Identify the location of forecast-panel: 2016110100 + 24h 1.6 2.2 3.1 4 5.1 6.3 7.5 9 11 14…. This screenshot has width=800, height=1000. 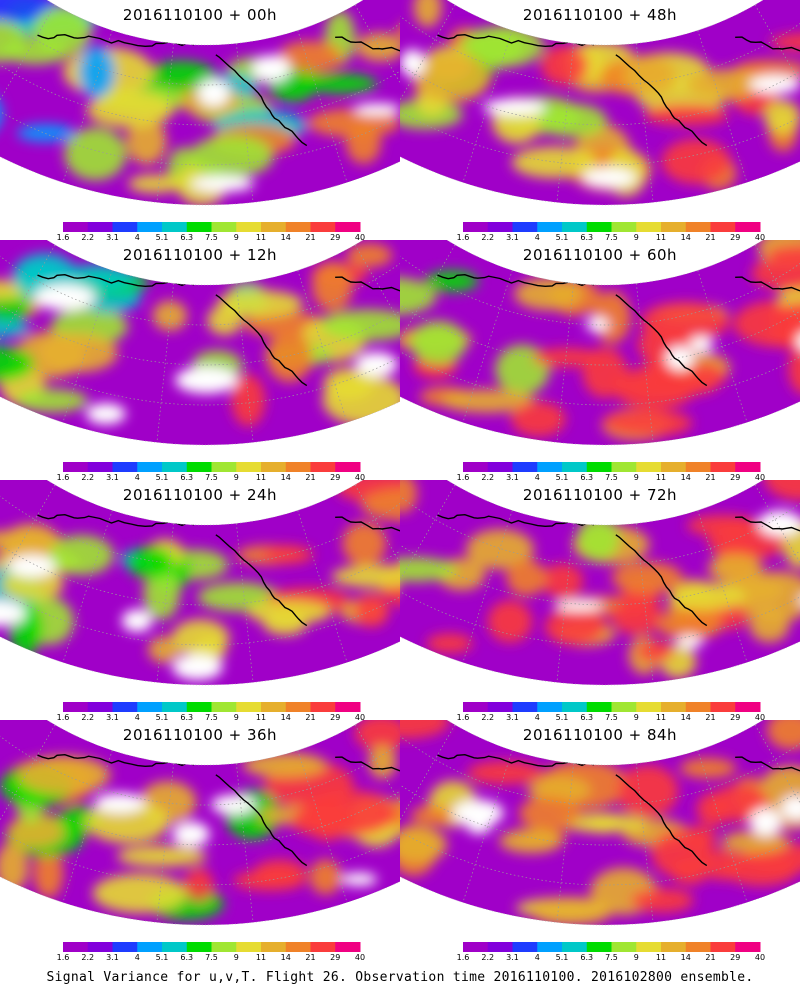
(200, 600).